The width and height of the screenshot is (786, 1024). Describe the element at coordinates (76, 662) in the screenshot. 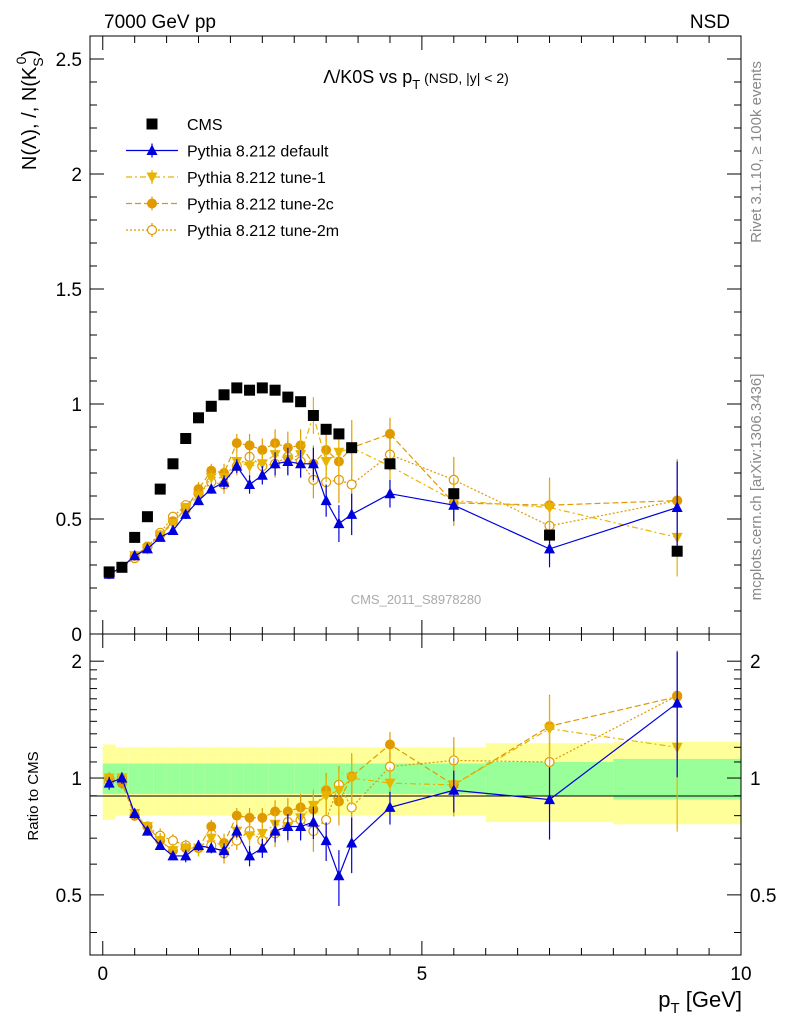

I see `ratio-y-tick-label: 2` at that location.